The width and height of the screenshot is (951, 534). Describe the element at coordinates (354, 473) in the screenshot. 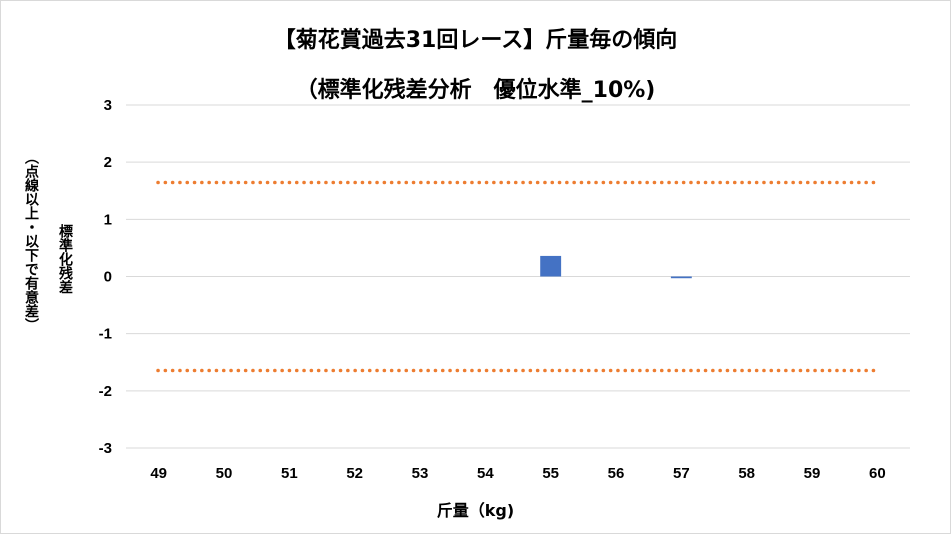

I see `x-tick-label: 52` at that location.